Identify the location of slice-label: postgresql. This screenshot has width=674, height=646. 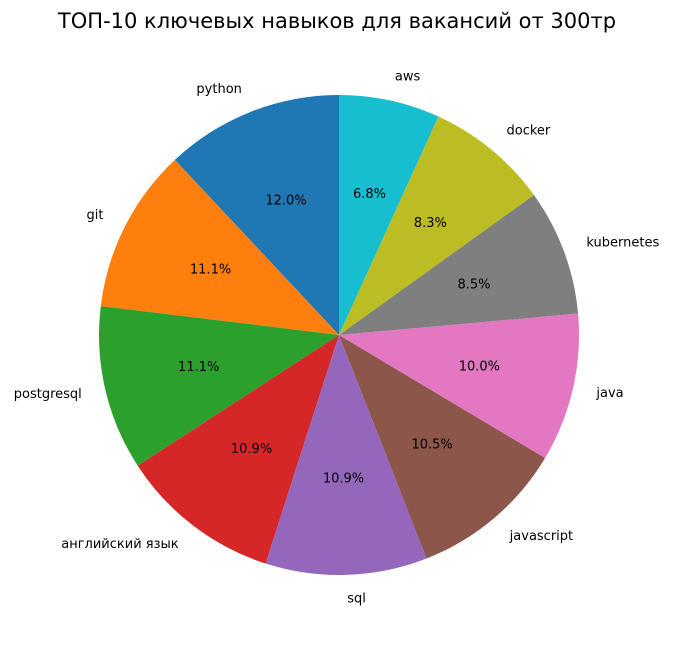
(48, 394).